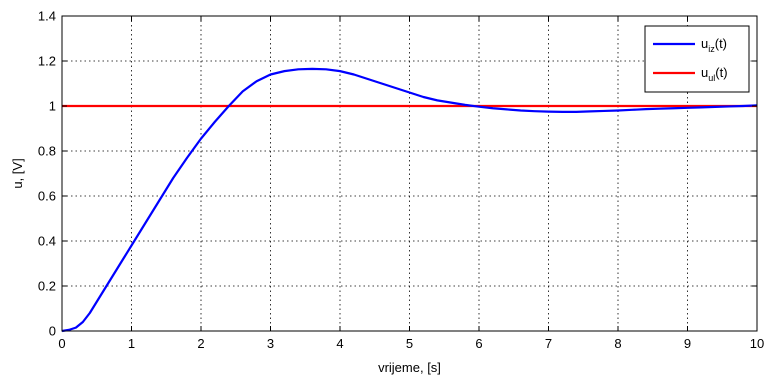  I want to click on x-tick-label: 7, so click(548, 343).